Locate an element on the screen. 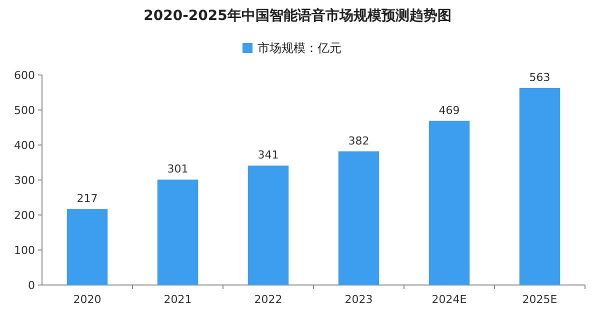  data-label: 217 is located at coordinates (87, 199).